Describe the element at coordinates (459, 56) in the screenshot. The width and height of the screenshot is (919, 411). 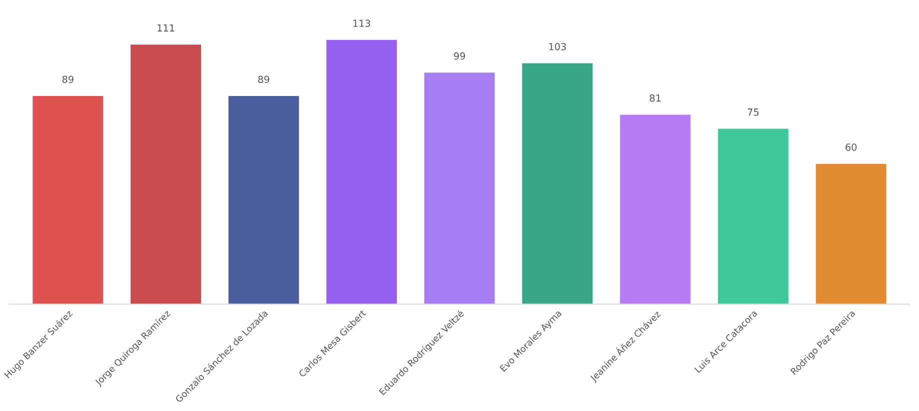
I see `data-label: 99` at that location.